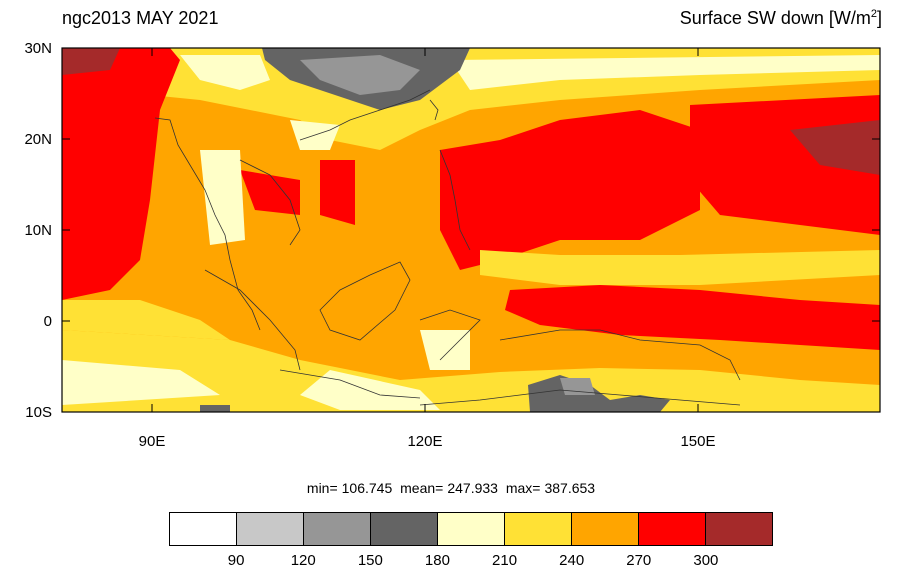 The image size is (902, 576). I want to click on colorbar-tick-label: 300, so click(706, 560).